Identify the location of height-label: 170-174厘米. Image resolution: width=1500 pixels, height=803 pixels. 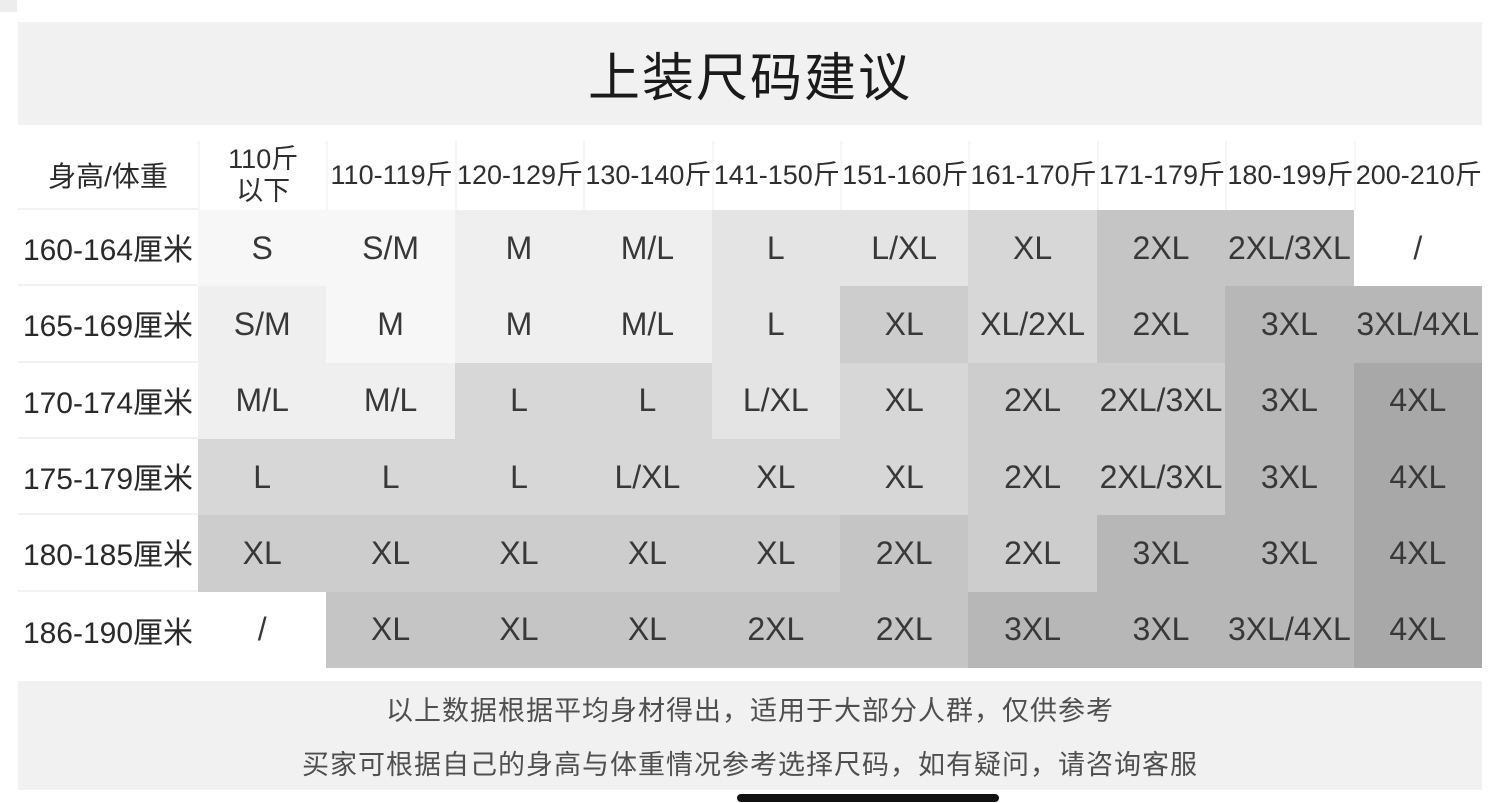
(108, 400).